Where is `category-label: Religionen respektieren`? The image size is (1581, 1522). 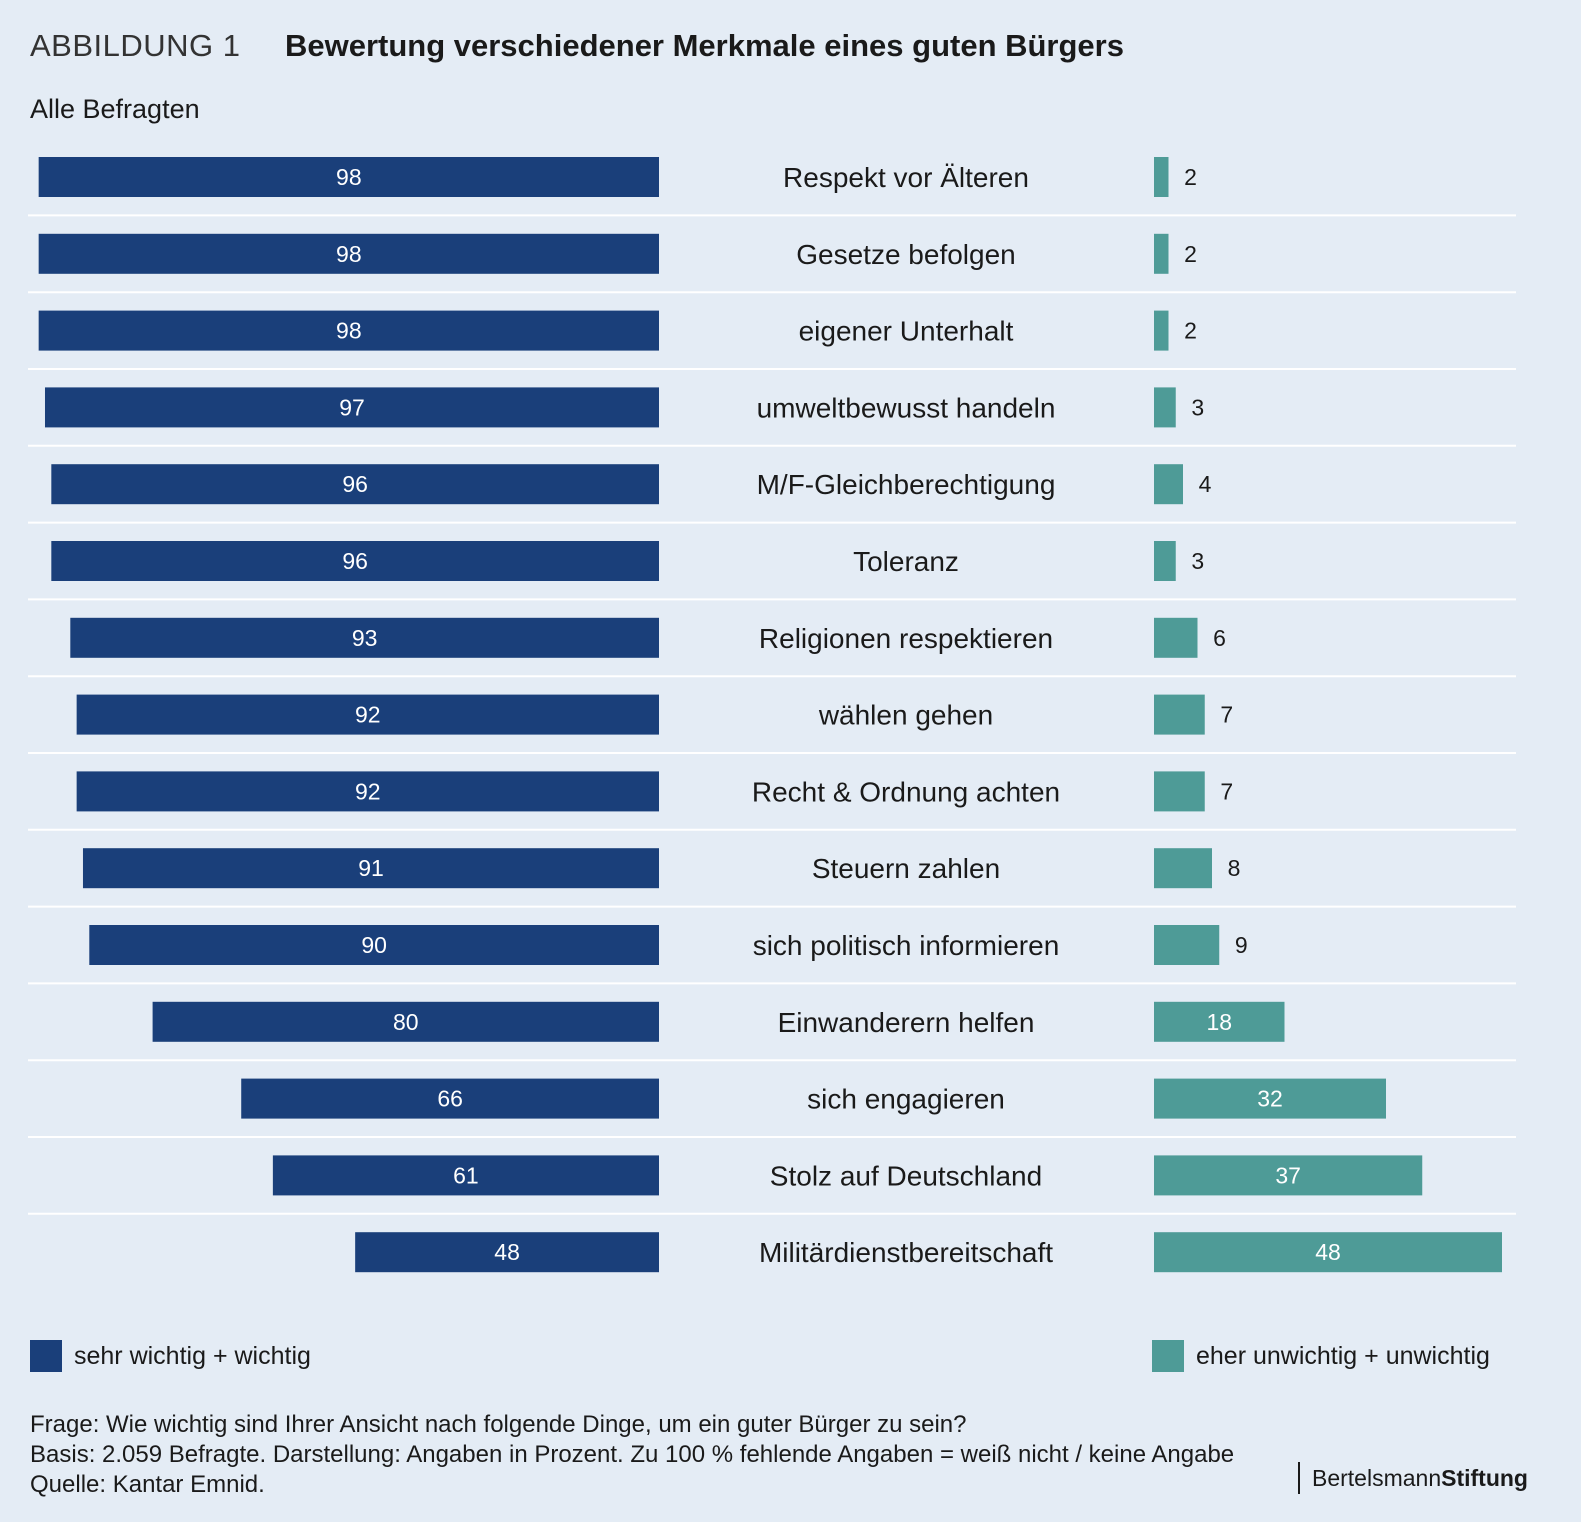 category-label: Religionen respektieren is located at coordinates (906, 638).